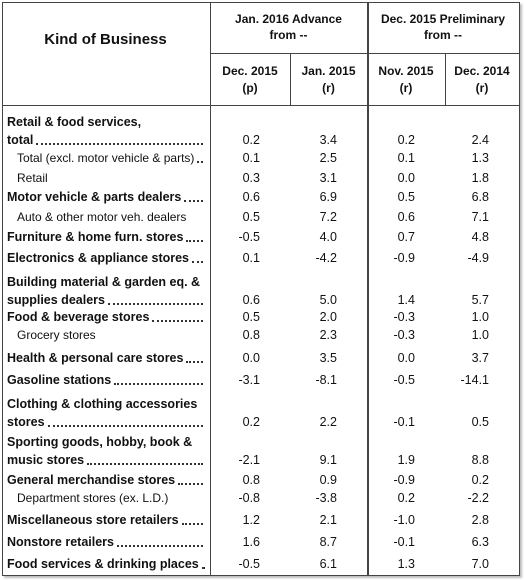 The image size is (524, 580). I want to click on cell-value: 5.7, so click(480, 300).